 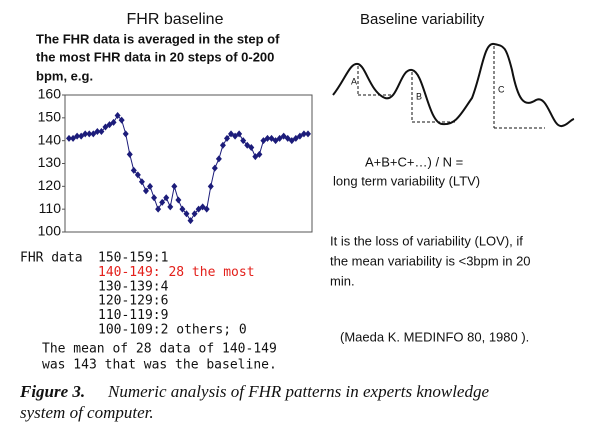 I want to click on lov-text: the mean variability is <3bpm in 20, so click(x=430, y=260).